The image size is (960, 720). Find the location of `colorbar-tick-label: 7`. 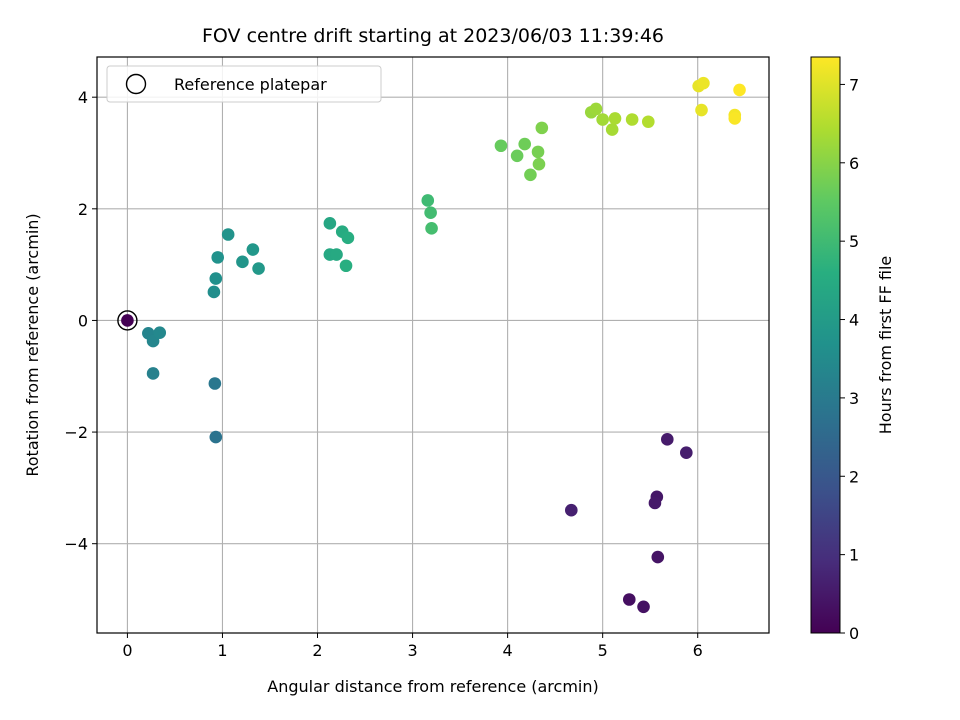

colorbar-tick-label: 7 is located at coordinates (854, 84).